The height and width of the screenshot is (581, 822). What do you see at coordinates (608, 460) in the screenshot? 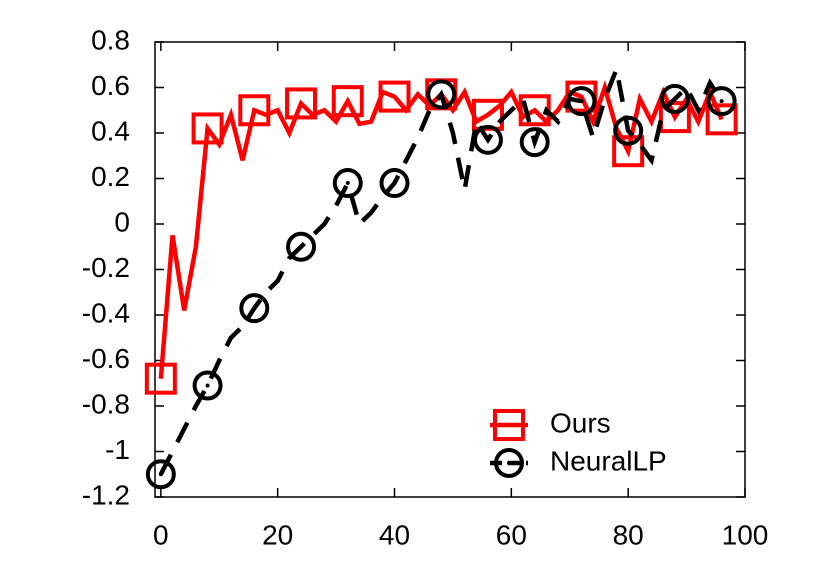
I see `legend-label: NeuralLP` at bounding box center [608, 460].